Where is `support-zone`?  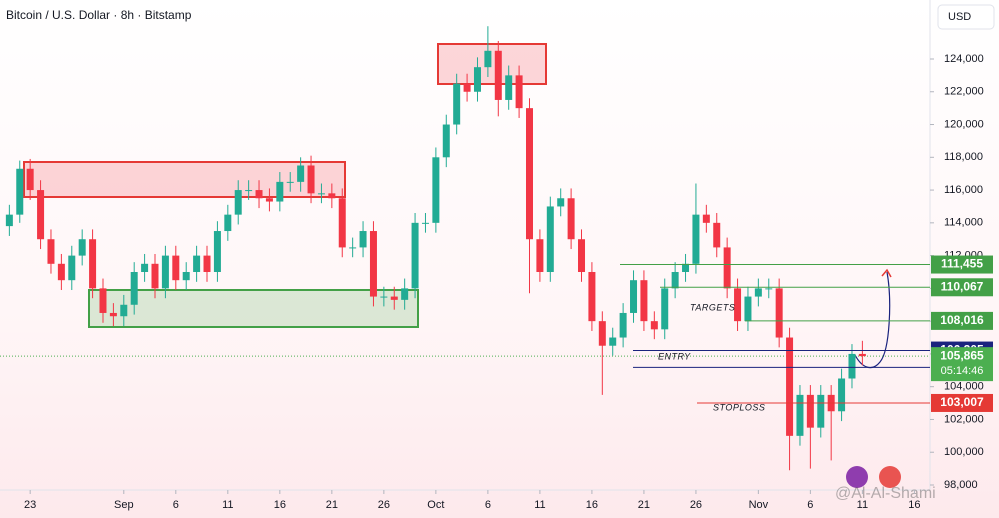 support-zone is located at coordinates (253, 308).